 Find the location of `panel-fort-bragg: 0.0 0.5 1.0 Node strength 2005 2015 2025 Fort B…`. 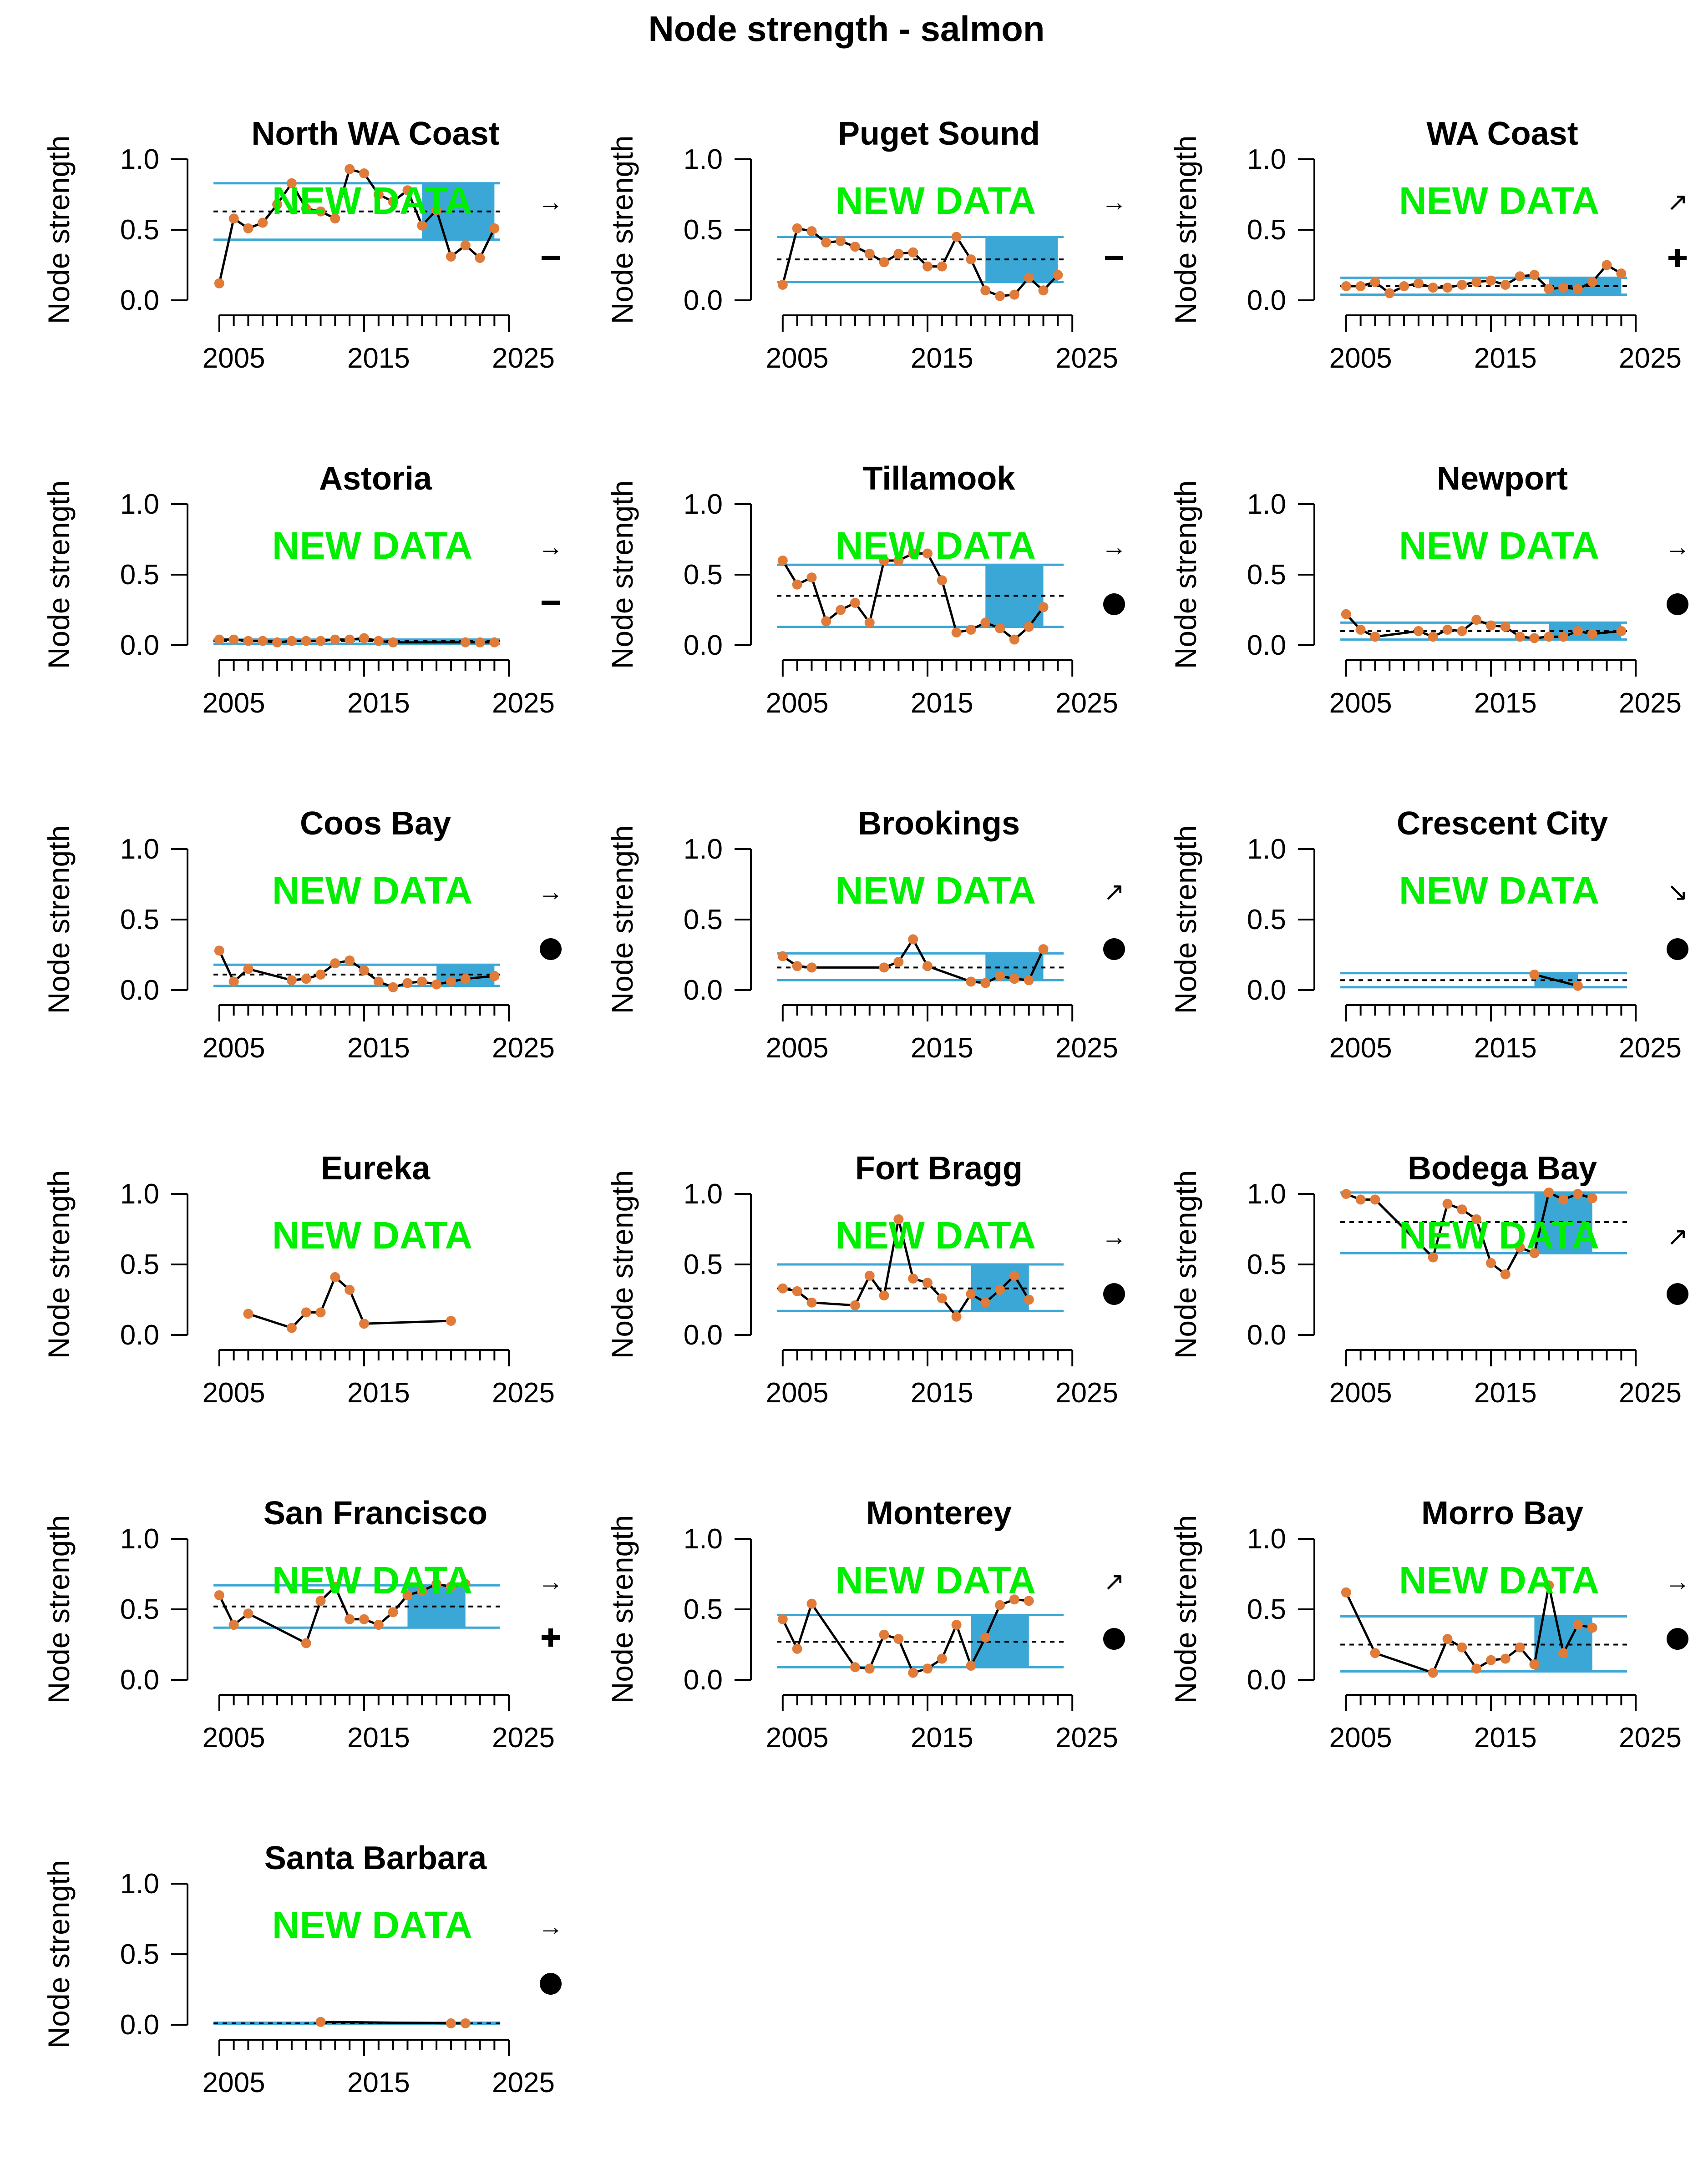

panel-fort-bragg: 0.0 0.5 1.0 Node strength 2005 2015 2025 Fort B… is located at coordinates (866, 1279).